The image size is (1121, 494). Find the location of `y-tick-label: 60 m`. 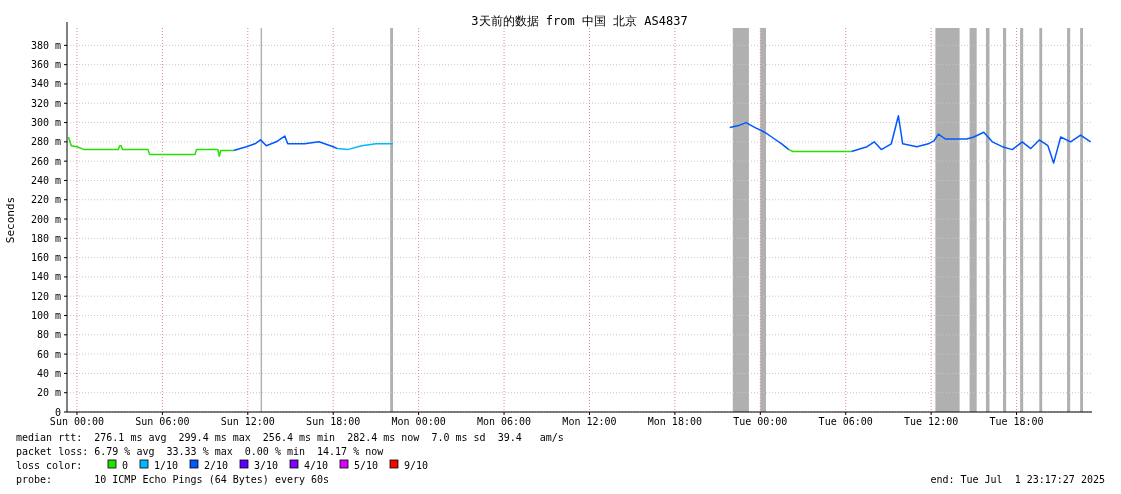

y-tick-label: 60 m is located at coordinates (48, 354).